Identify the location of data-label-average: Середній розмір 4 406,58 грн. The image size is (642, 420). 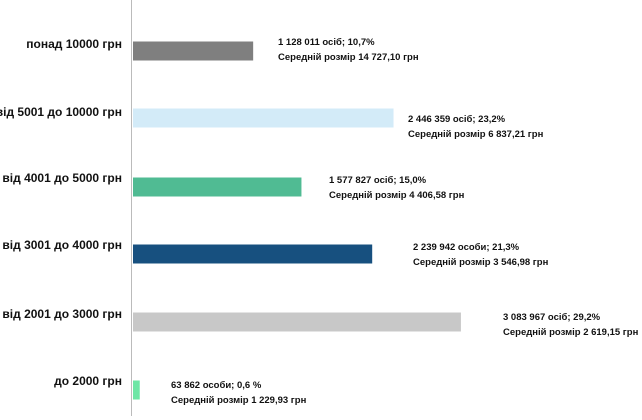
(397, 195).